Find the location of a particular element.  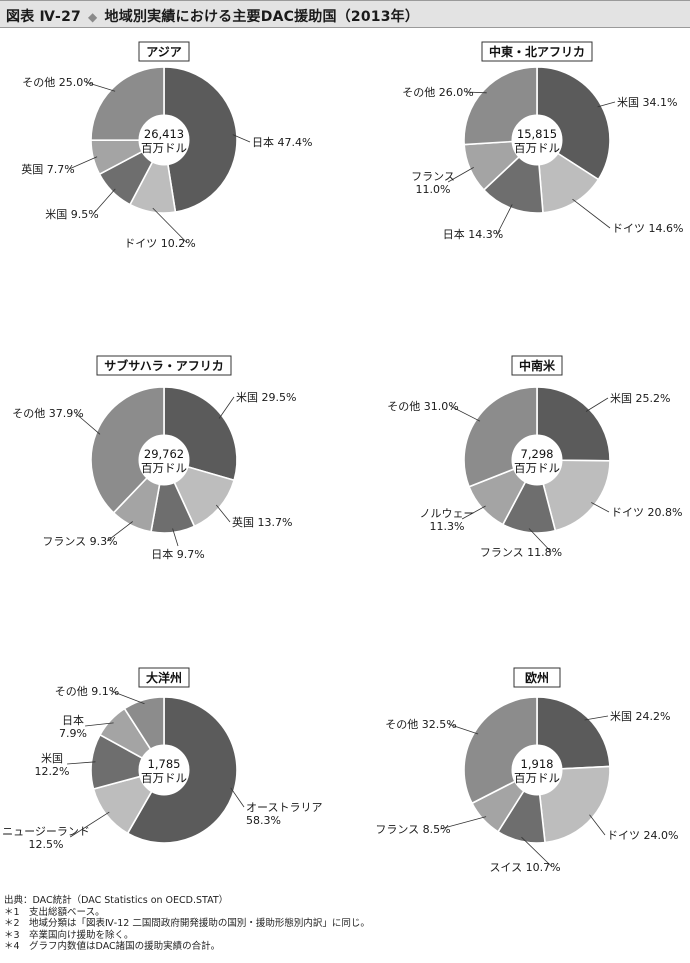

slice-label-3: 日本 9.7% is located at coordinates (177, 554).